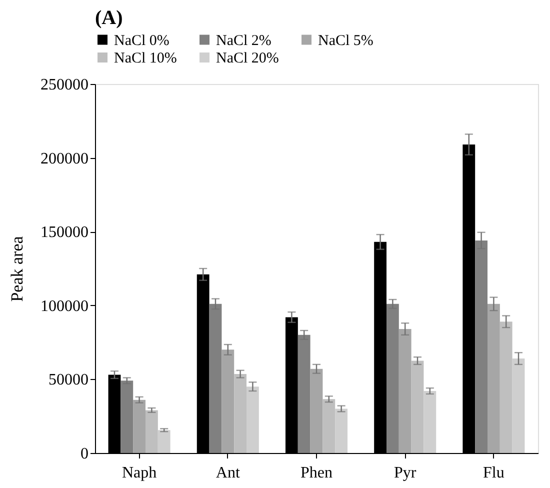 This screenshot has height=488, width=550. What do you see at coordinates (64, 159) in the screenshot?
I see `y-tick-label: 200000` at bounding box center [64, 159].